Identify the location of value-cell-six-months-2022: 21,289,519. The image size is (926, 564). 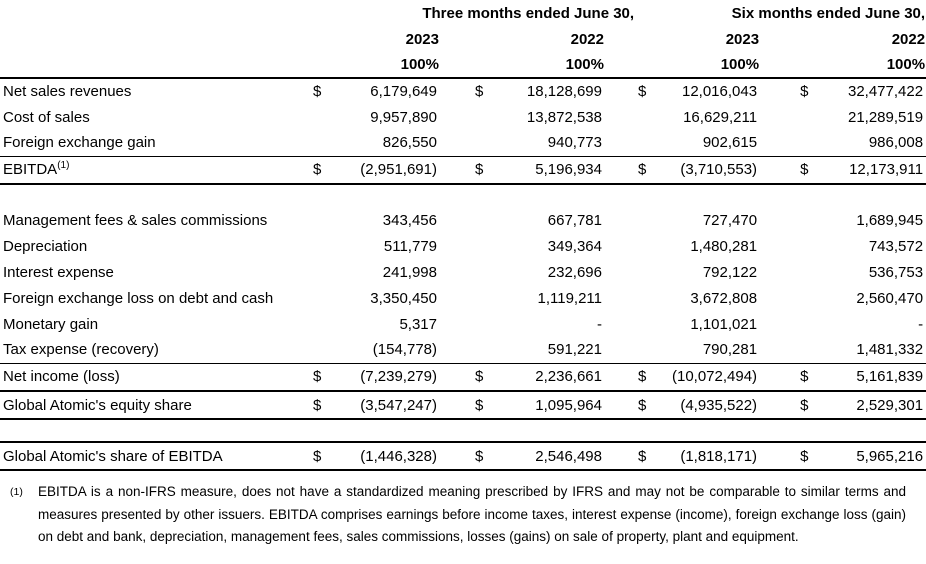
(885, 117).